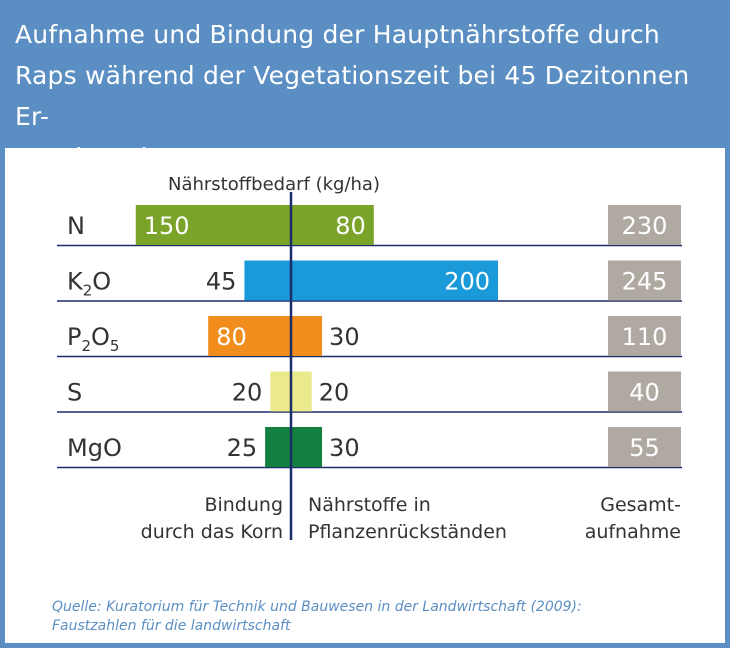 This screenshot has height=648, width=730. I want to click on total-value-label: 40, so click(644, 393).